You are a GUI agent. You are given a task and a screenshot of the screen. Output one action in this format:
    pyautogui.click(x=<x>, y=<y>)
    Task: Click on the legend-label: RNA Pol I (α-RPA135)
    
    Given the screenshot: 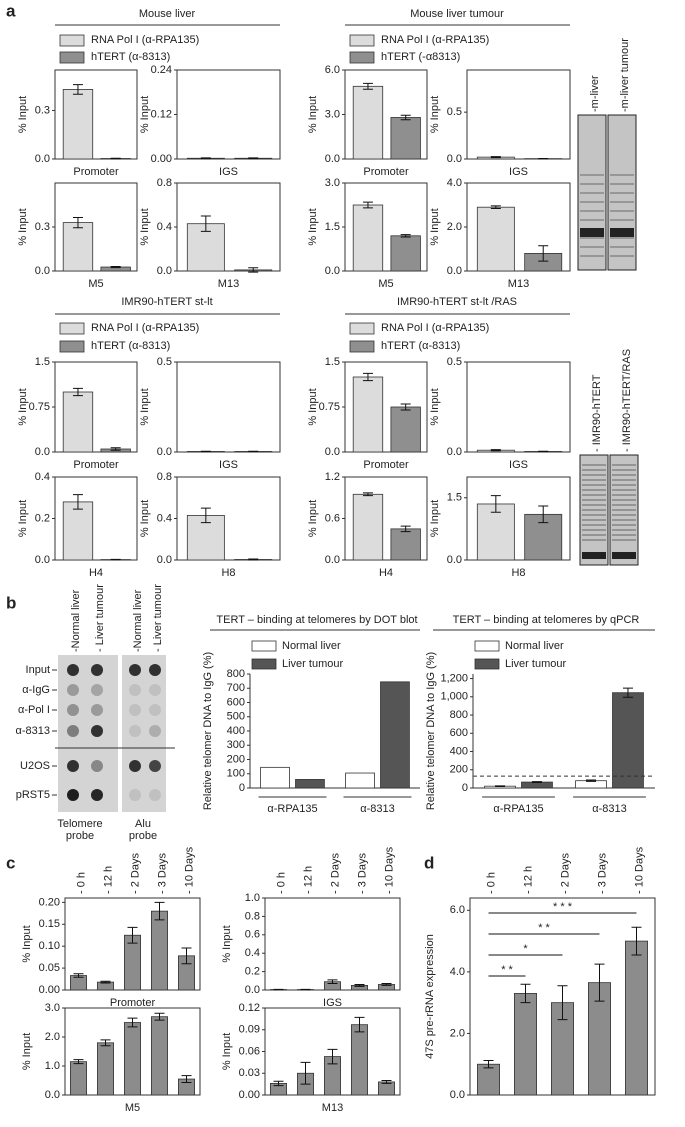 What is the action you would take?
    pyautogui.click(x=145, y=328)
    